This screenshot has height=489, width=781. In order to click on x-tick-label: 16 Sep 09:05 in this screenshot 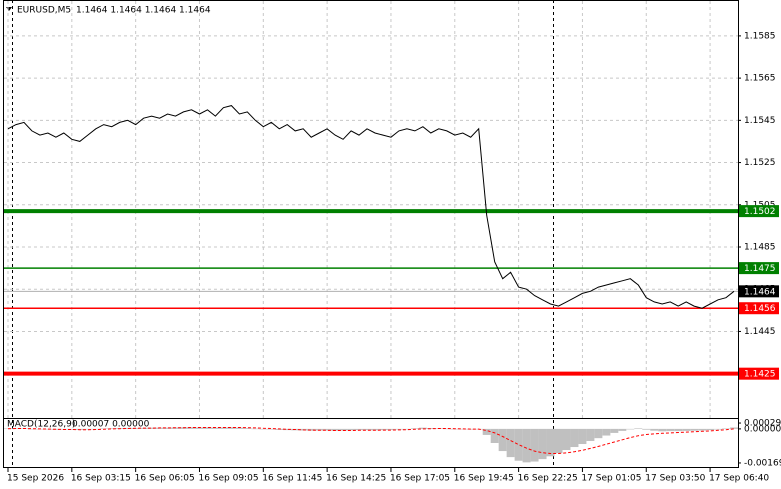, I will do `click(228, 479)`.